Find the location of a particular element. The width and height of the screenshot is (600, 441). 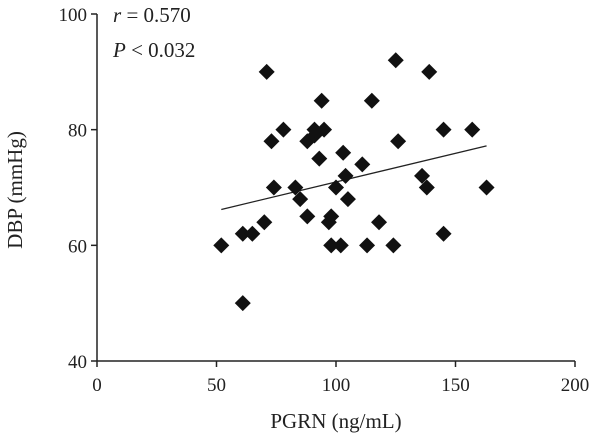

annotation-p: P < 0.032 is located at coordinates (153, 50).